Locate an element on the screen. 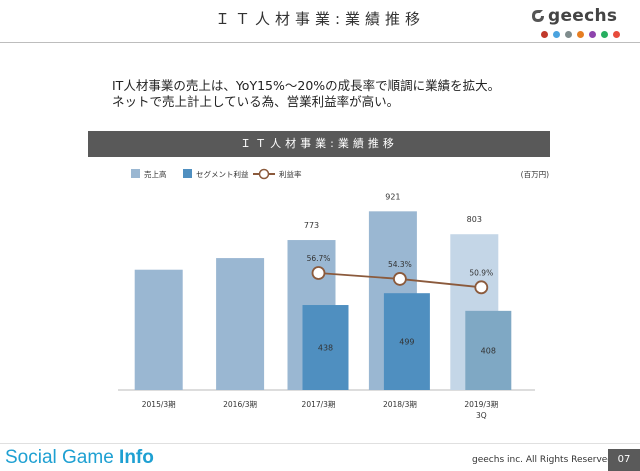 The image size is (640, 471). x-tick-label-4-1: 3Q is located at coordinates (481, 415).